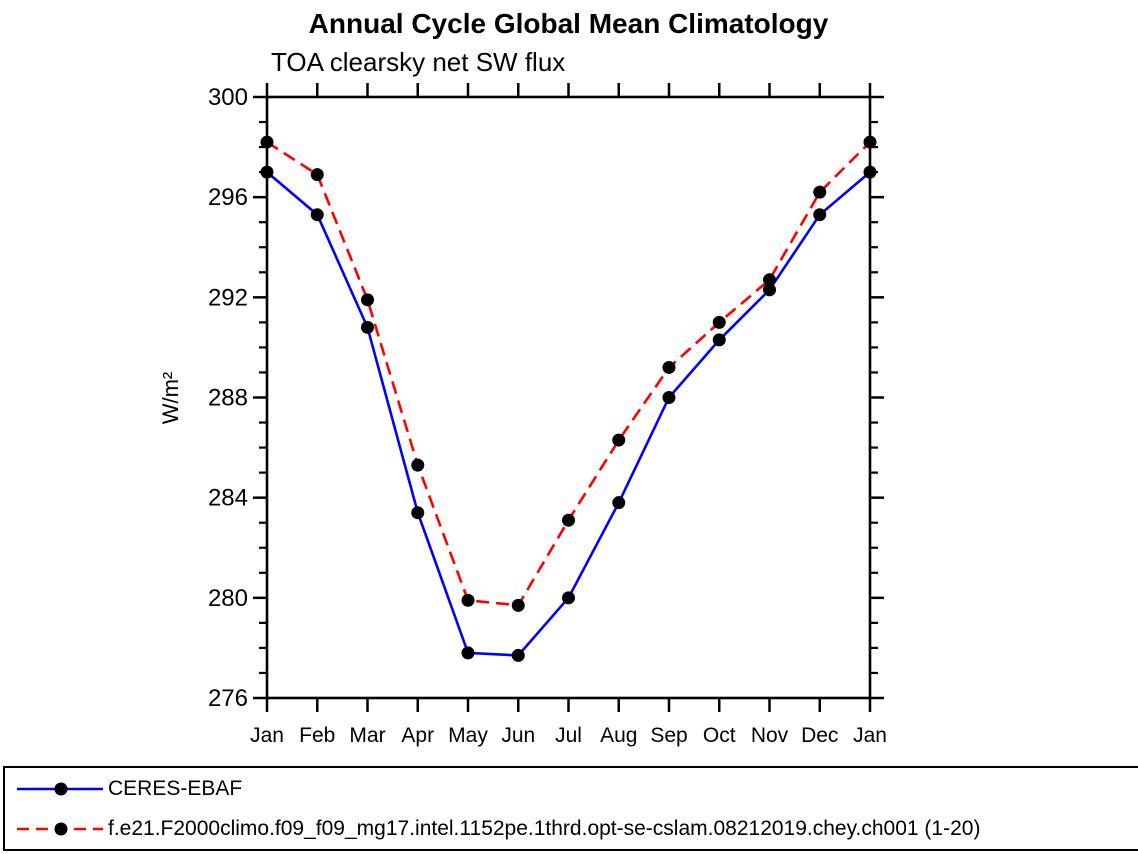  I want to click on y-tick-label: 288, so click(228, 398).